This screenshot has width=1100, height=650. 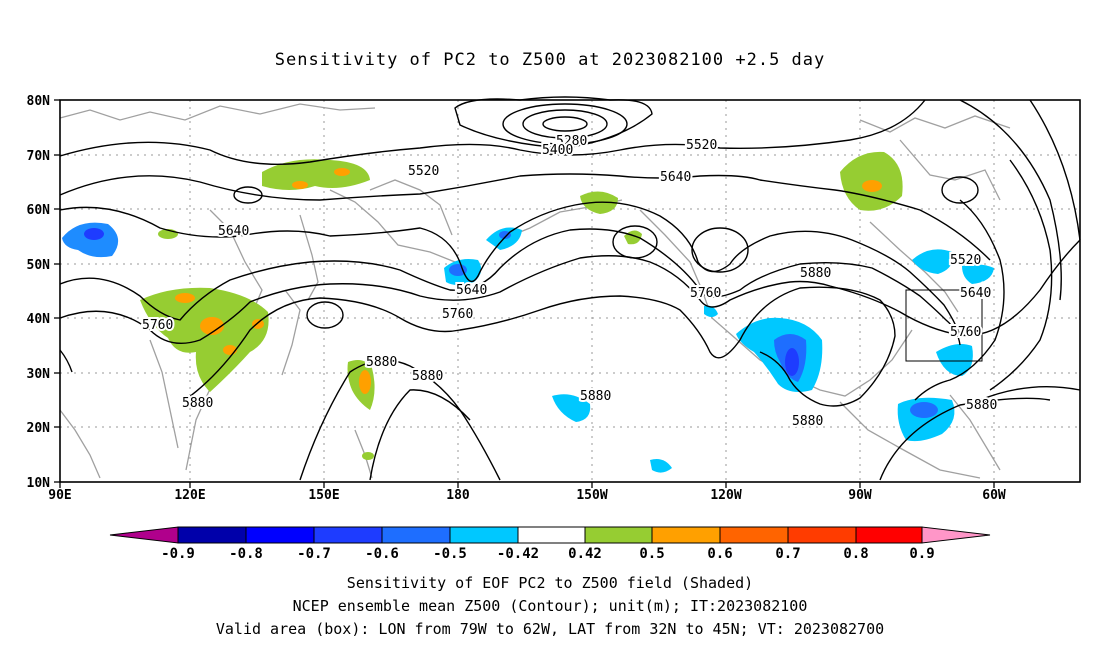 What do you see at coordinates (518, 554) in the screenshot?
I see `colorbar-label: -0.42` at bounding box center [518, 554].